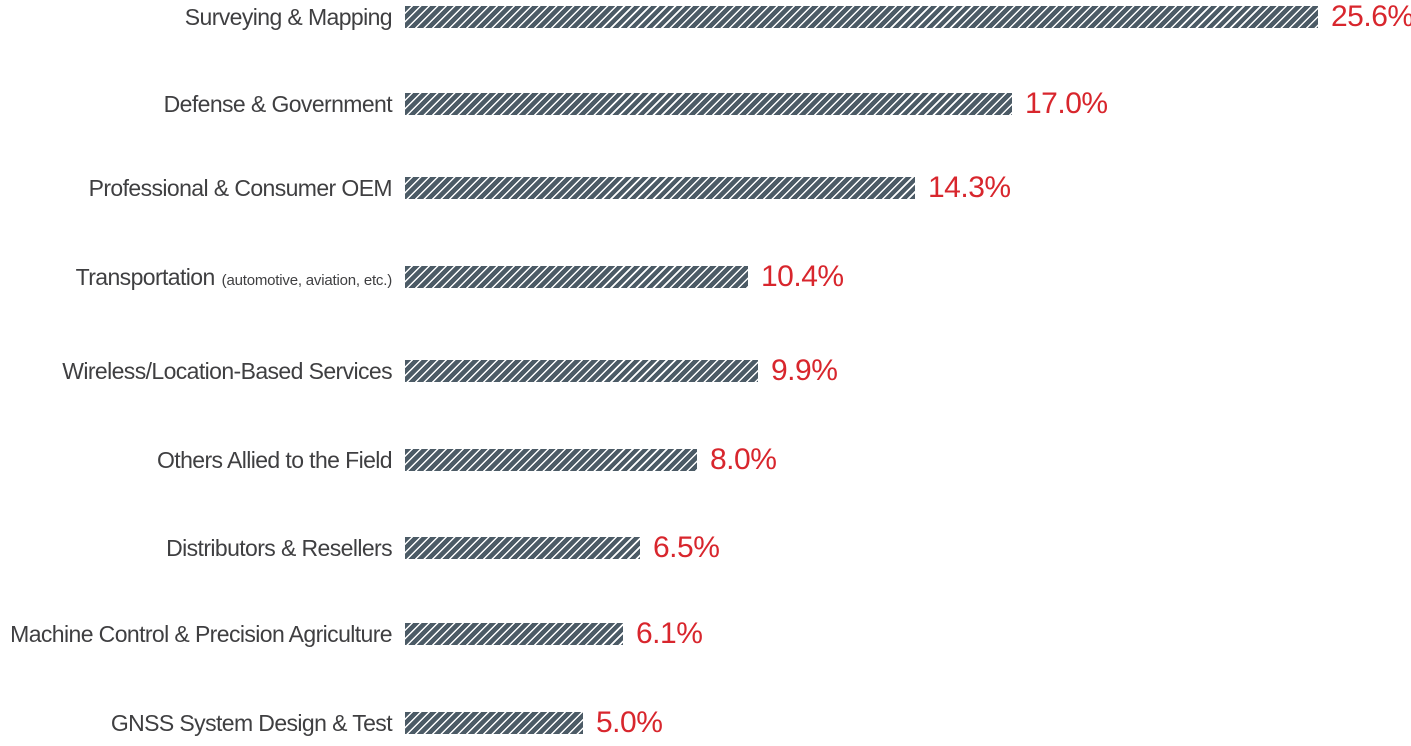 The height and width of the screenshot is (746, 1411). I want to click on chart-row: Defense & Government 17.0%, so click(705, 103).